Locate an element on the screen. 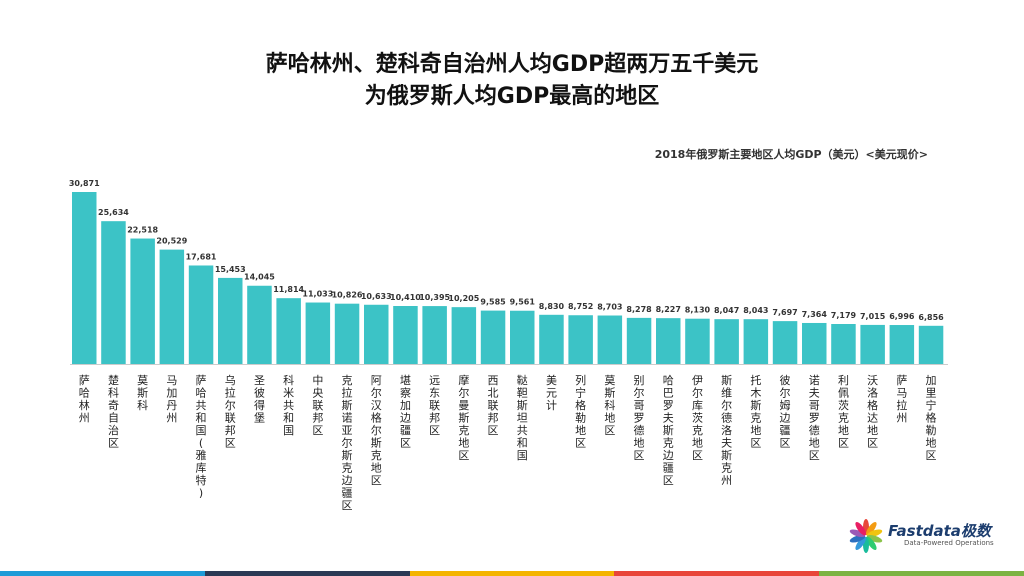 Image resolution: width=1024 pixels, height=576 pixels. fastdata-logo-icon is located at coordinates (866, 536).